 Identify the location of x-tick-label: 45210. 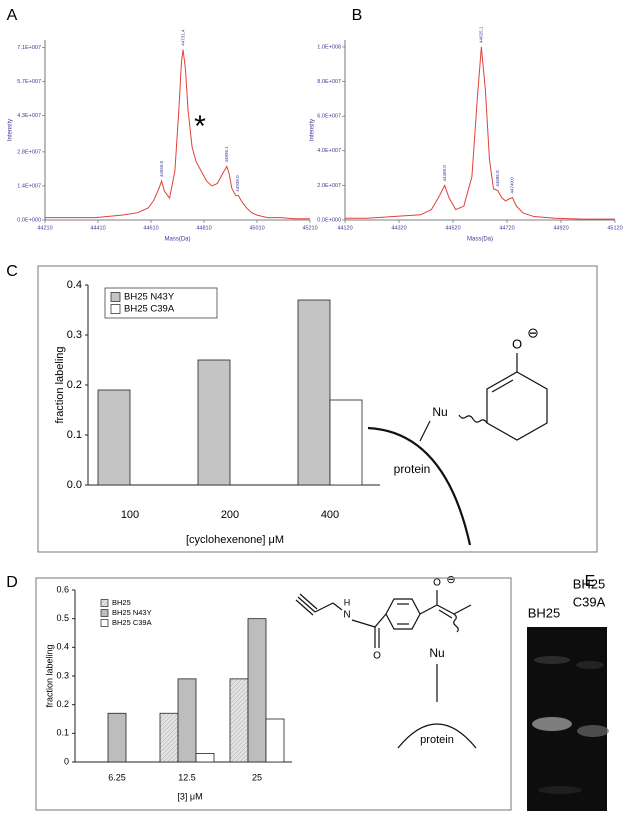
(309, 228).